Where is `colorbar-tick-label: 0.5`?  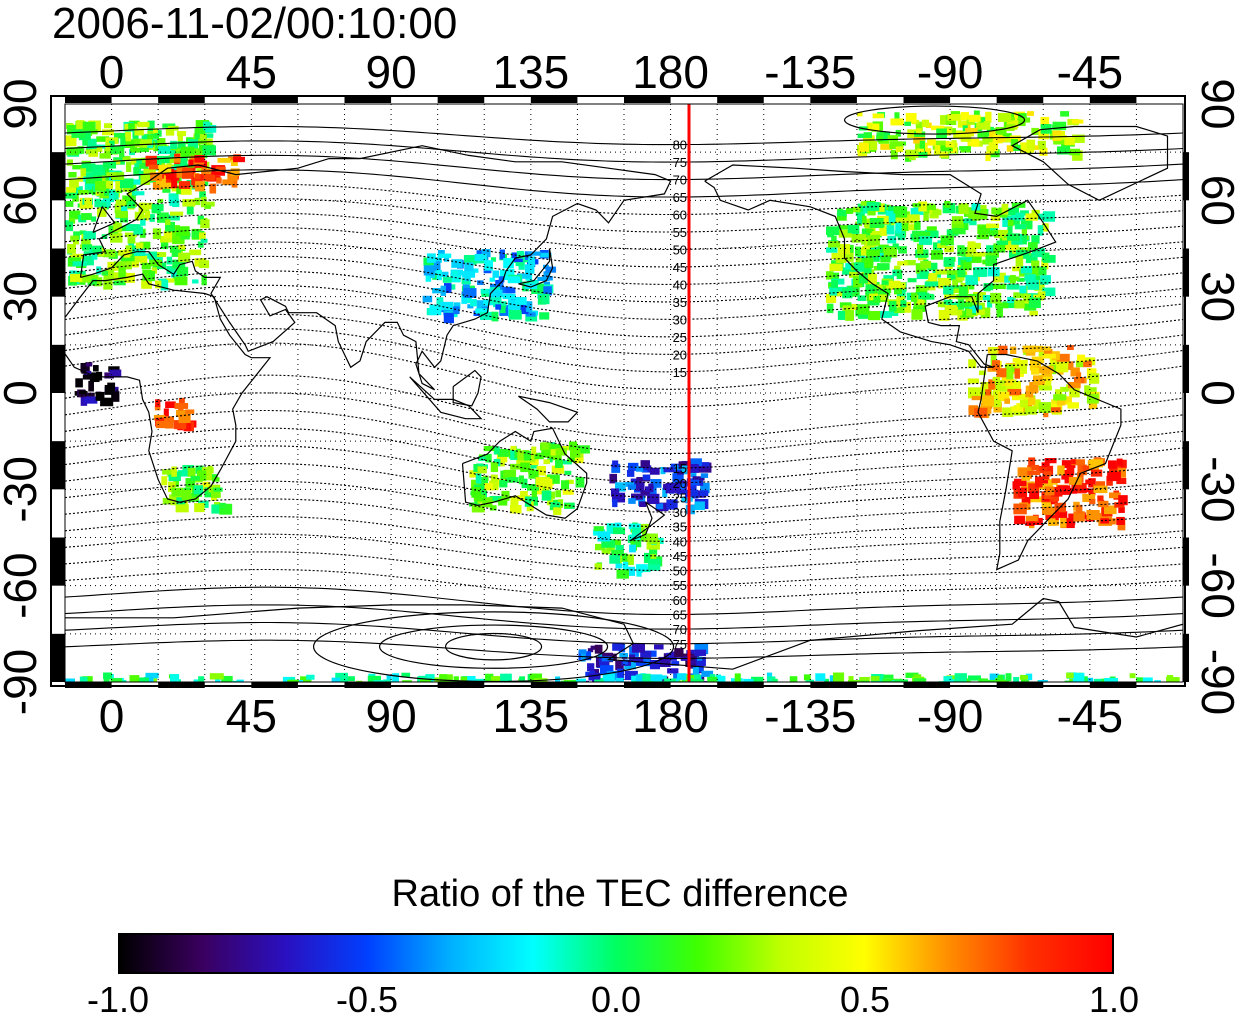 colorbar-tick-label: 0.5 is located at coordinates (865, 999).